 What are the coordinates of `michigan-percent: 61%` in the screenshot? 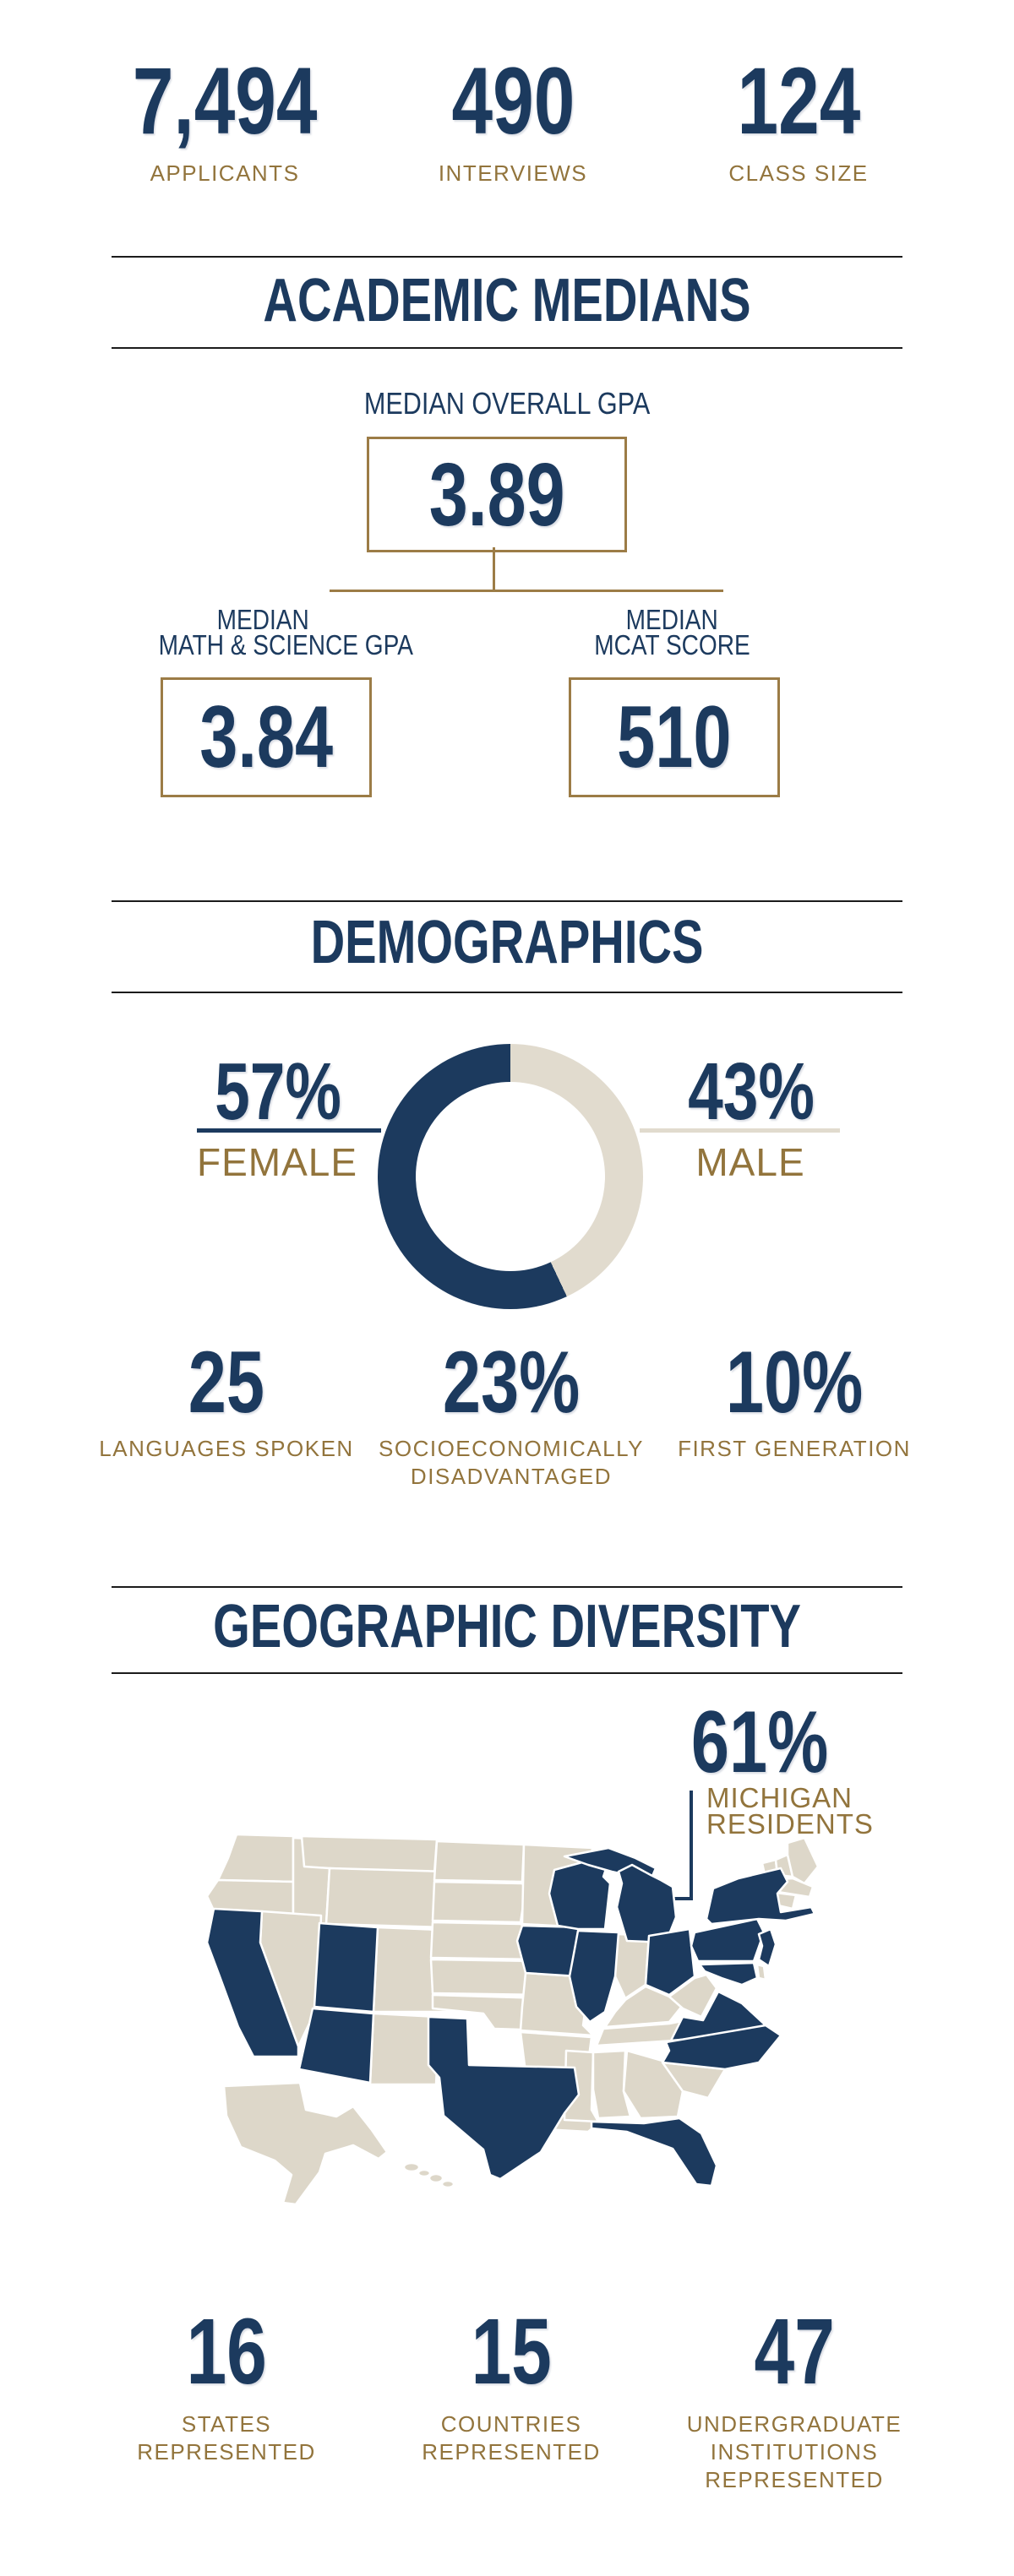 It's located at (759, 1742).